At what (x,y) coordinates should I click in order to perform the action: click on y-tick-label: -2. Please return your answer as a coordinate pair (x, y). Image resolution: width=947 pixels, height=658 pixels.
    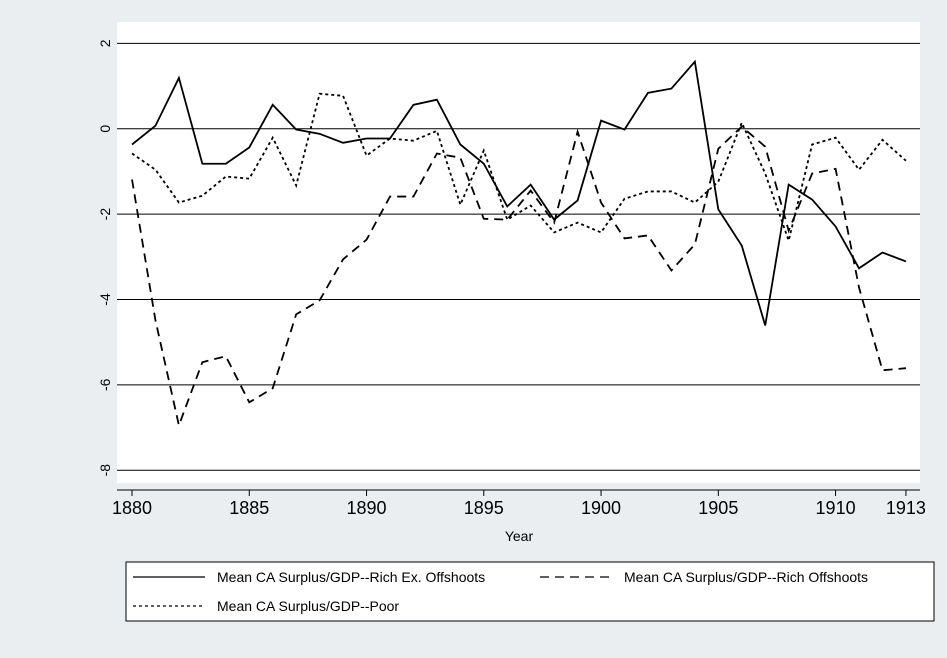
    Looking at the image, I should click on (105, 214).